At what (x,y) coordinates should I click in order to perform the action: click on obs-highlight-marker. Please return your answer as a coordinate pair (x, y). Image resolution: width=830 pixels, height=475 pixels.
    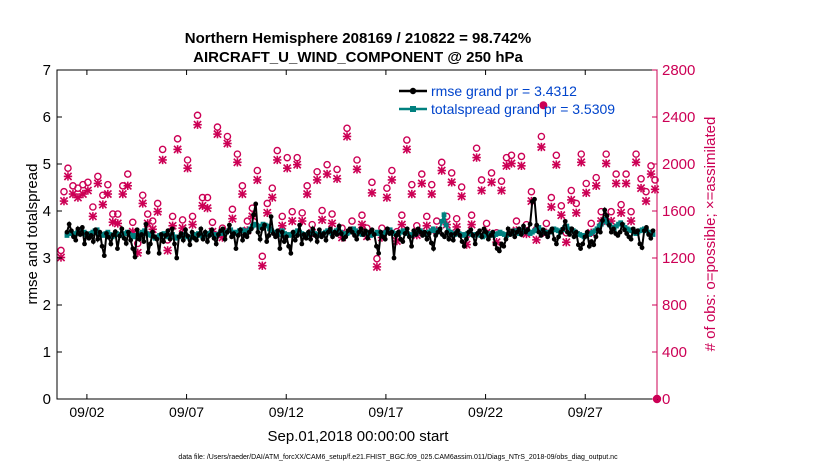
    Looking at the image, I should click on (543, 105).